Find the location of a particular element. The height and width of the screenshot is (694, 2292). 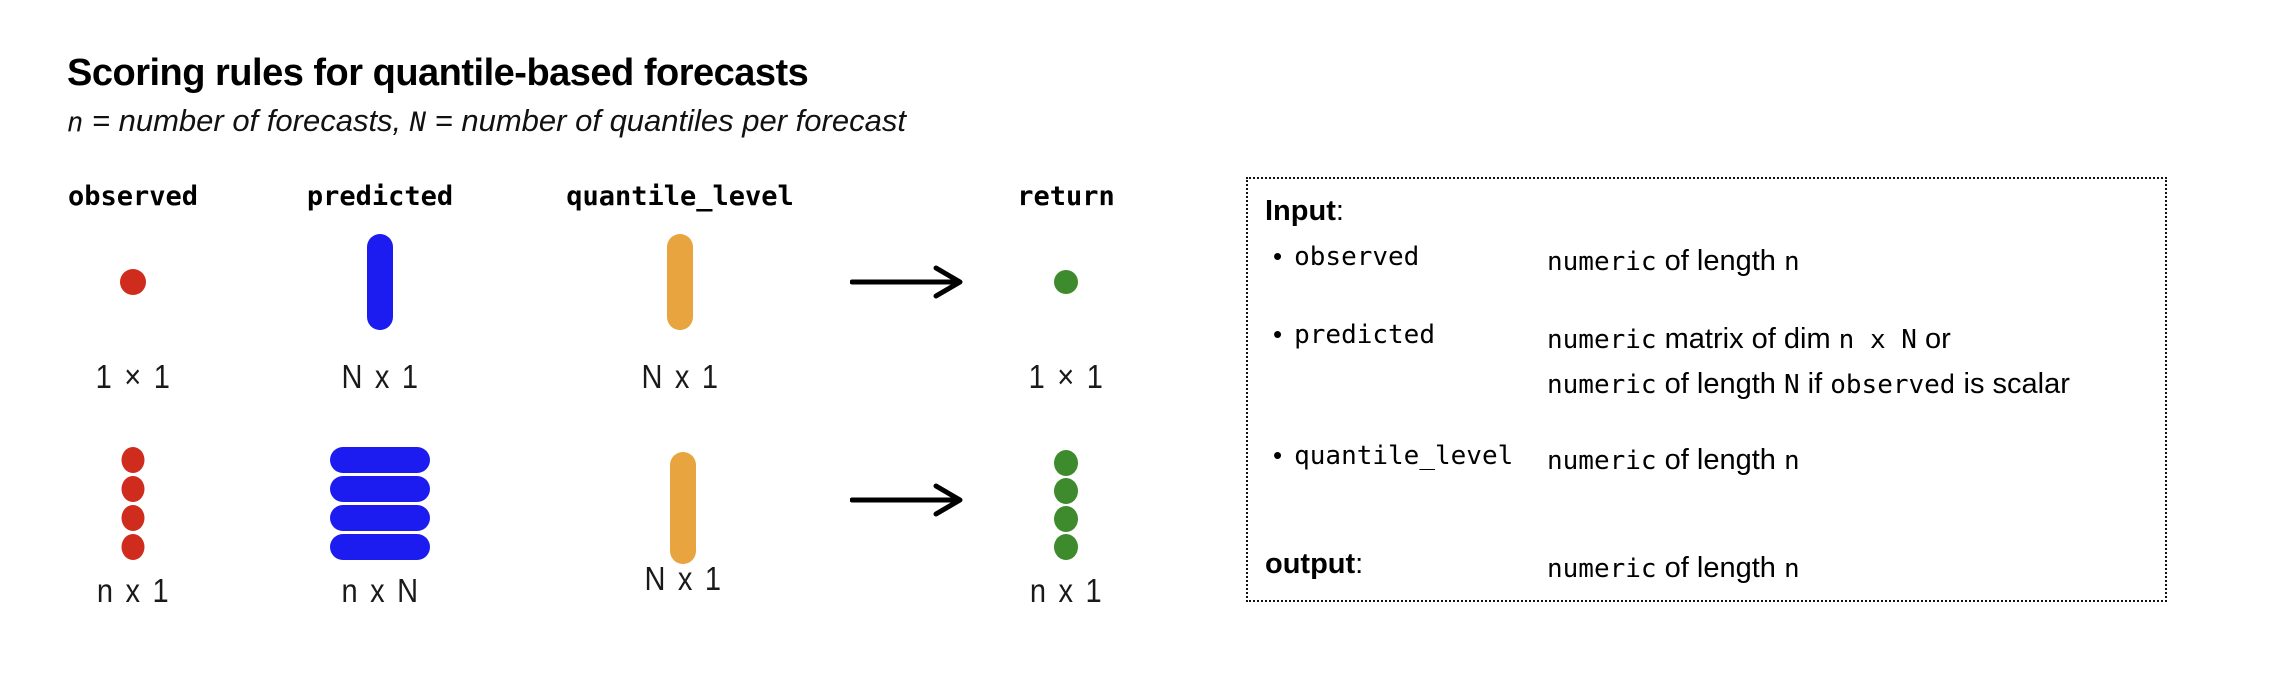

observed-vector-dots is located at coordinates (133, 503).